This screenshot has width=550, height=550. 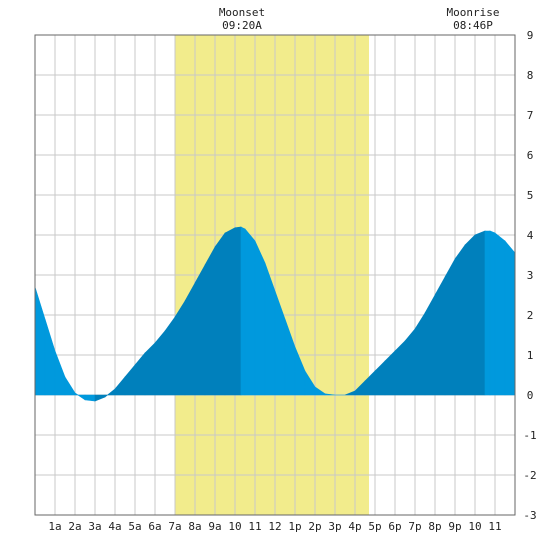 I want to click on x-tick-label: 9a, so click(x=214, y=526).